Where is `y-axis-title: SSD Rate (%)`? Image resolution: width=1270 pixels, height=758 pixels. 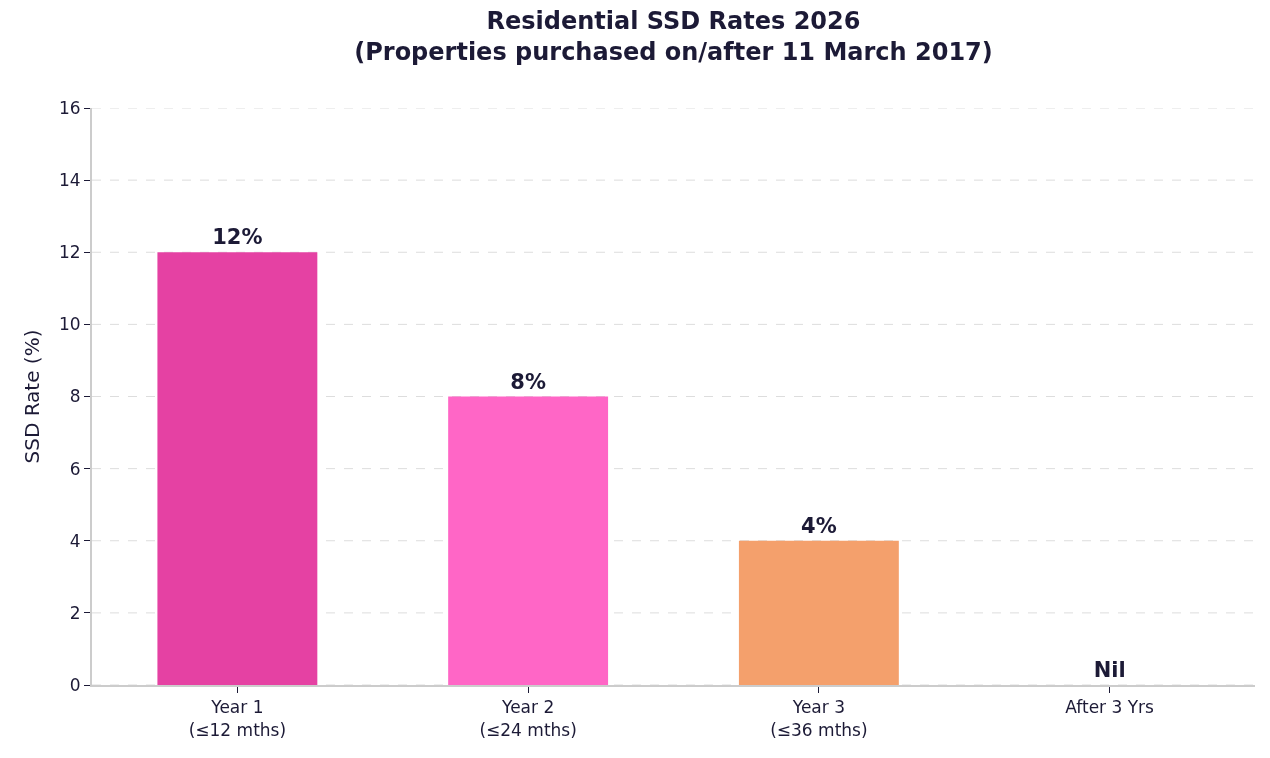
y-axis-title: SSD Rate (%) is located at coordinates (31, 396).